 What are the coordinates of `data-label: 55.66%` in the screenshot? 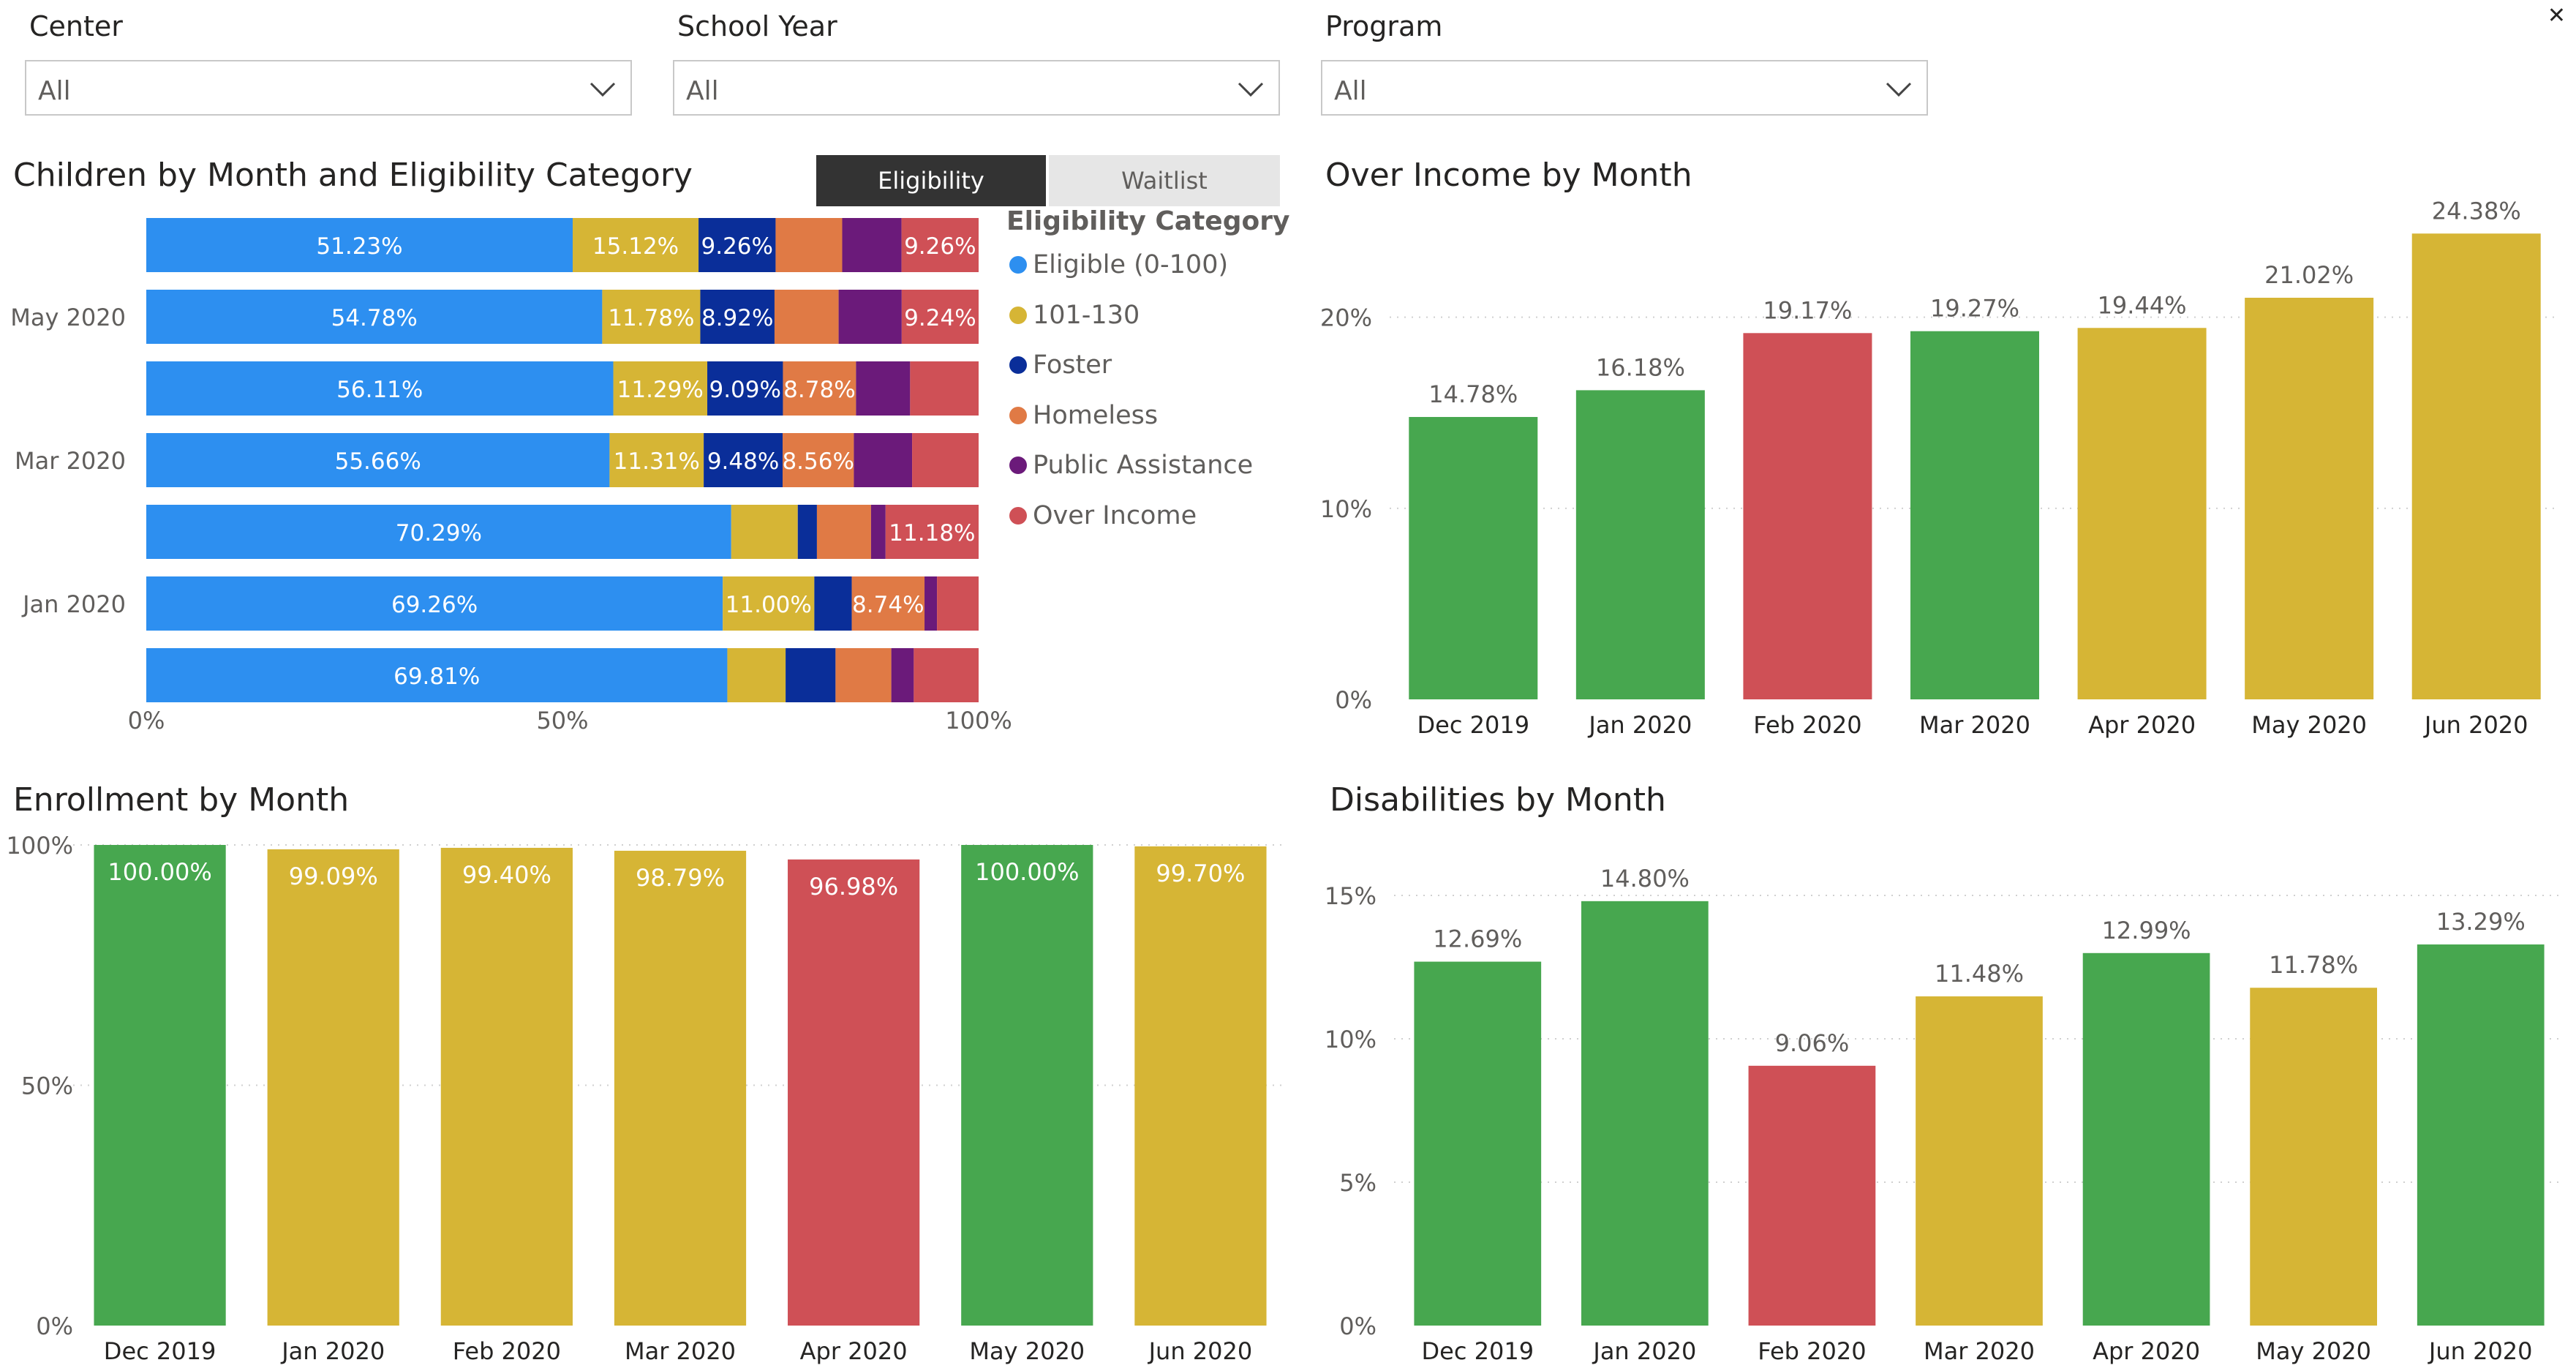 It's located at (378, 461).